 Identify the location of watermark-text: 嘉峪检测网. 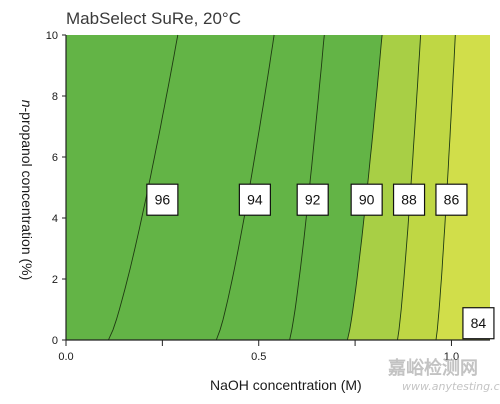
(432, 368).